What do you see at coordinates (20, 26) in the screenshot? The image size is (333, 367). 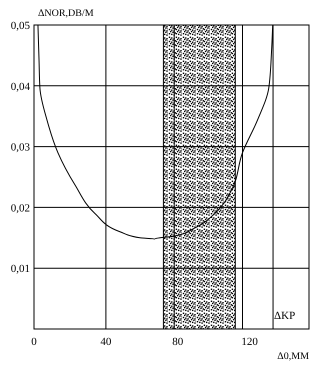 I see `y-tick-label: 0,05` at bounding box center [20, 26].